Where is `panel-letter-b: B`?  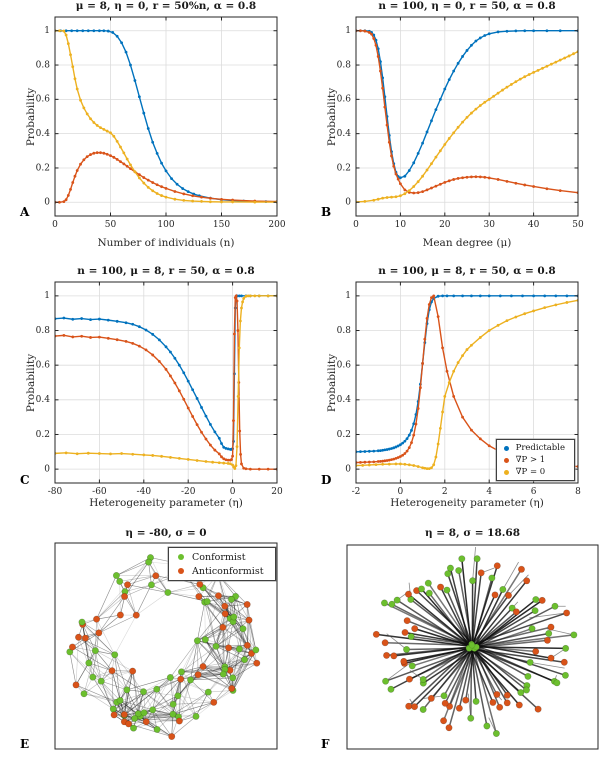
panel-letter-b: B is located at coordinates (326, 212).